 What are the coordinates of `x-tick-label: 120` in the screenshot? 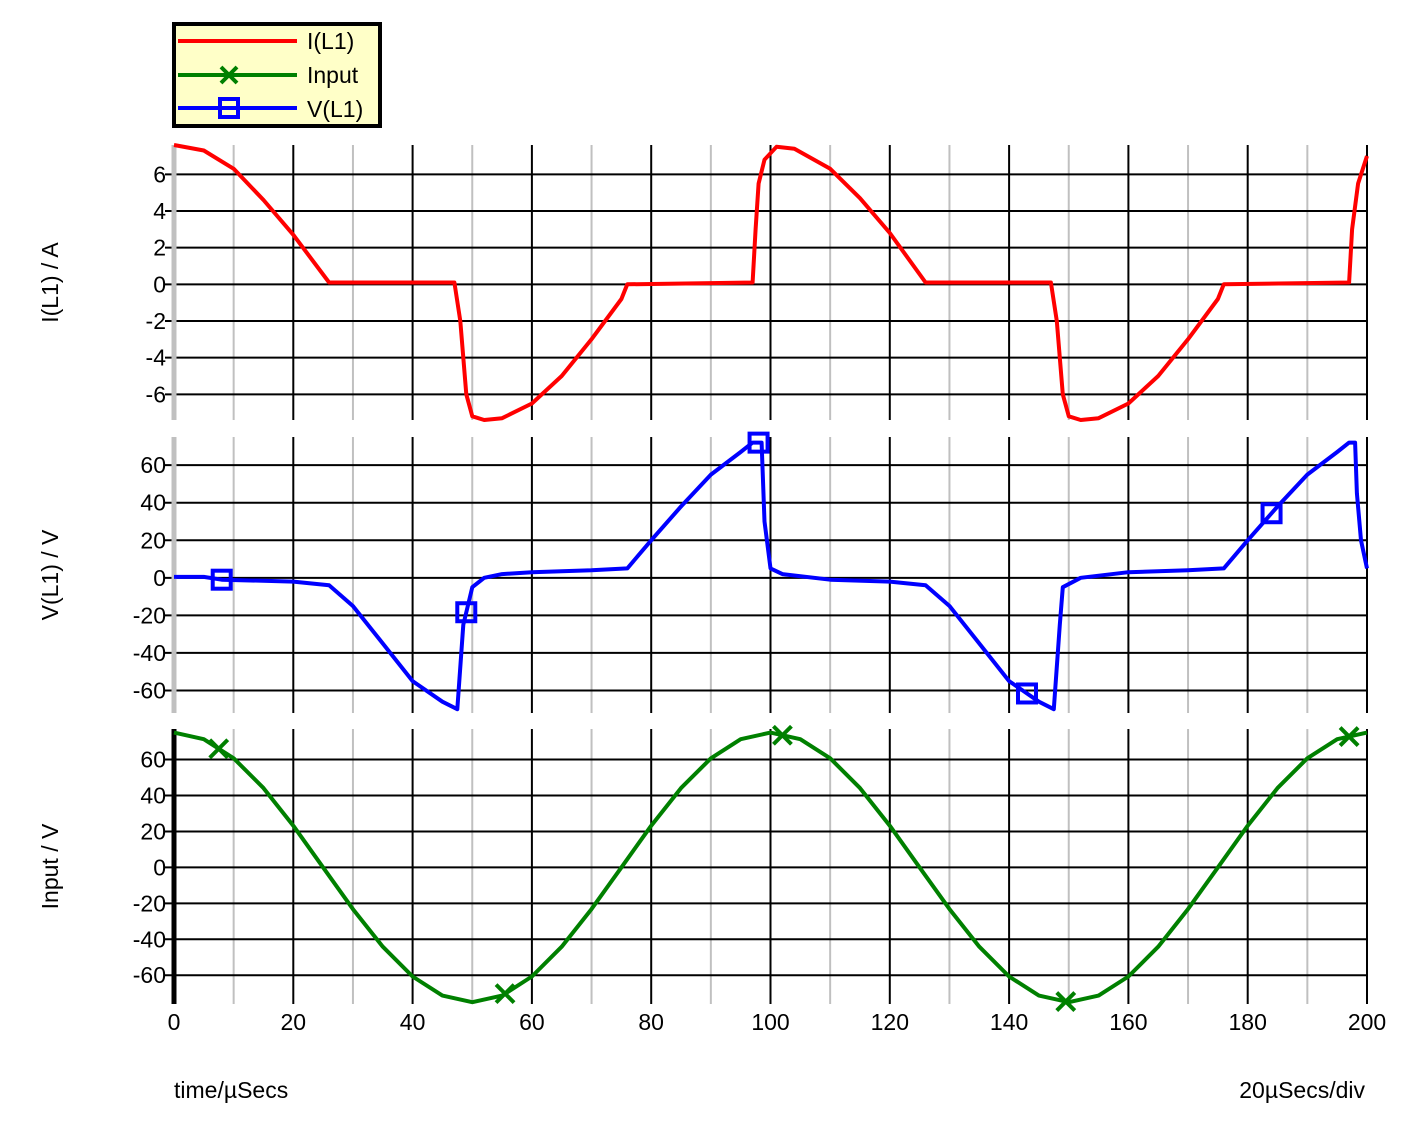 It's located at (890, 1022).